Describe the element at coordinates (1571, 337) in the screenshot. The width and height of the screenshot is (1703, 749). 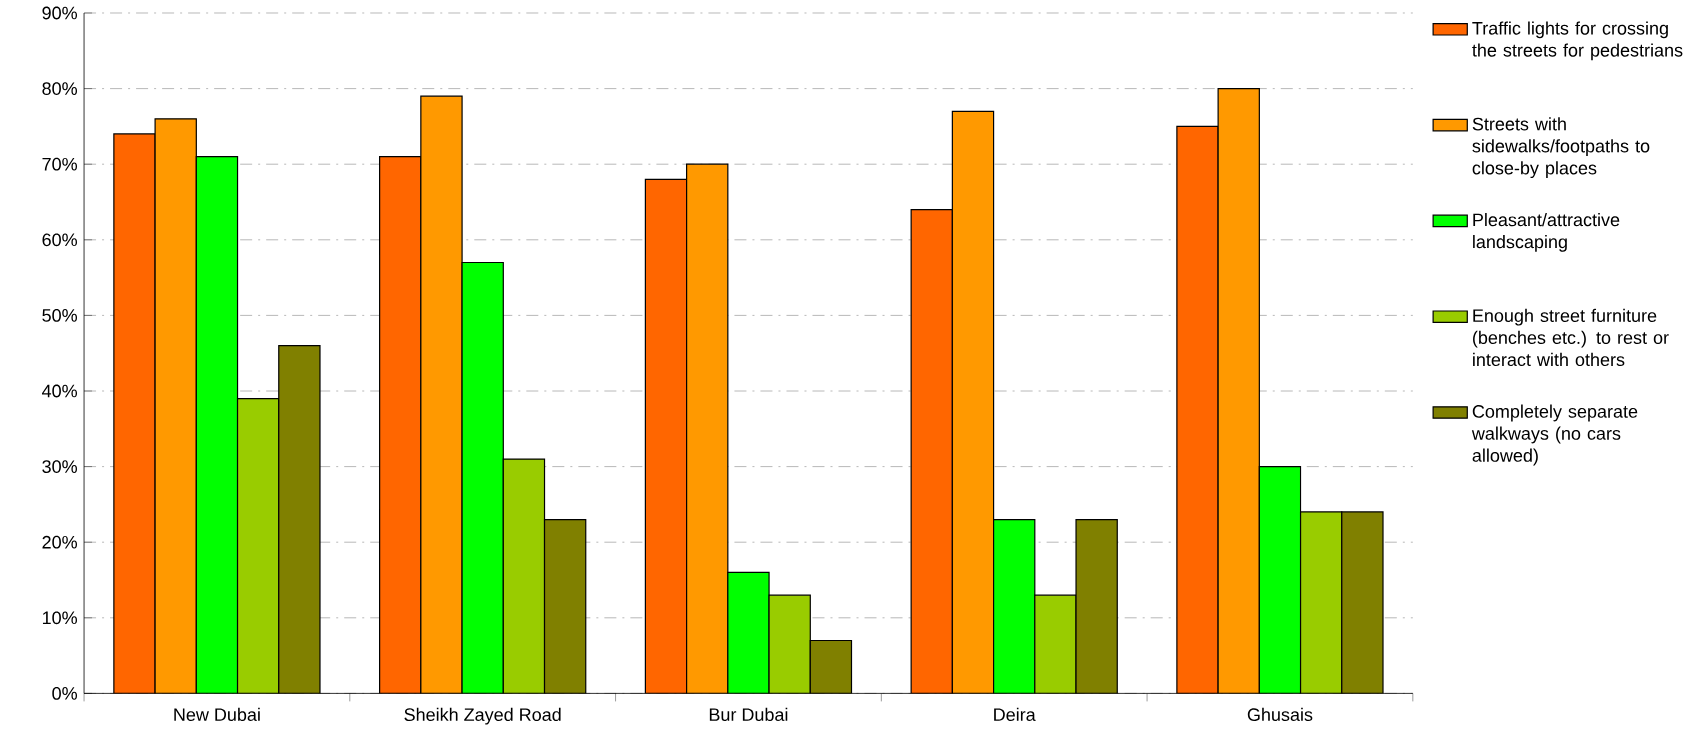
I see `legend-label: Enough street furniture (benches etc.) to rest or interact with others` at that location.